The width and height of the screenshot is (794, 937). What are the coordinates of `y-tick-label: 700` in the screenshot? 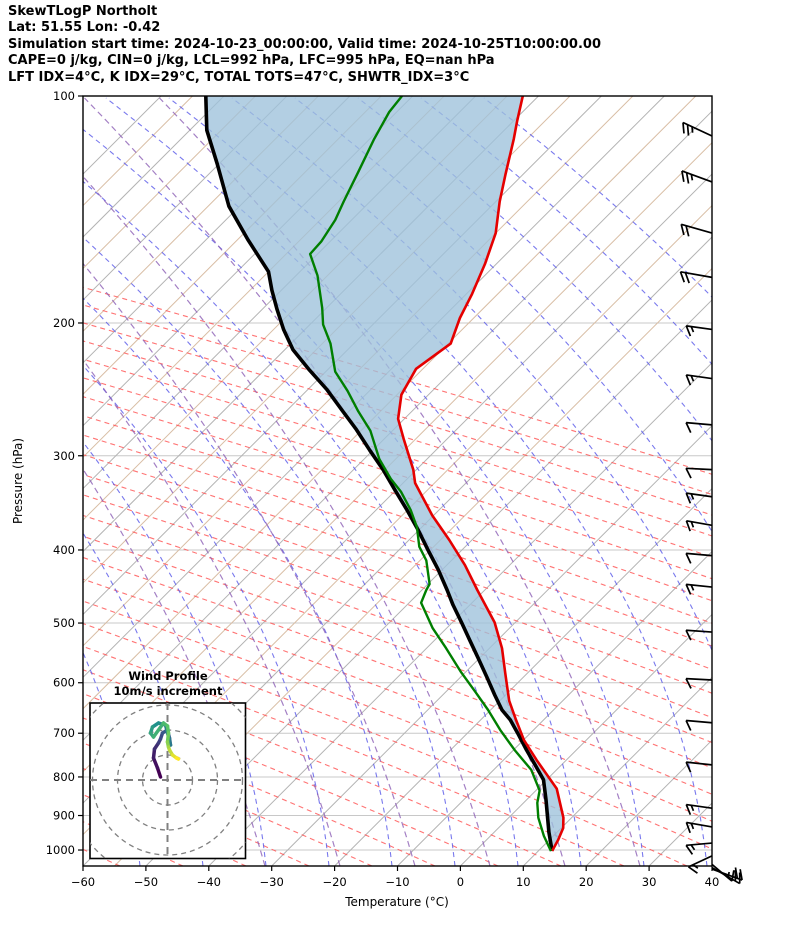 It's located at (64, 733).